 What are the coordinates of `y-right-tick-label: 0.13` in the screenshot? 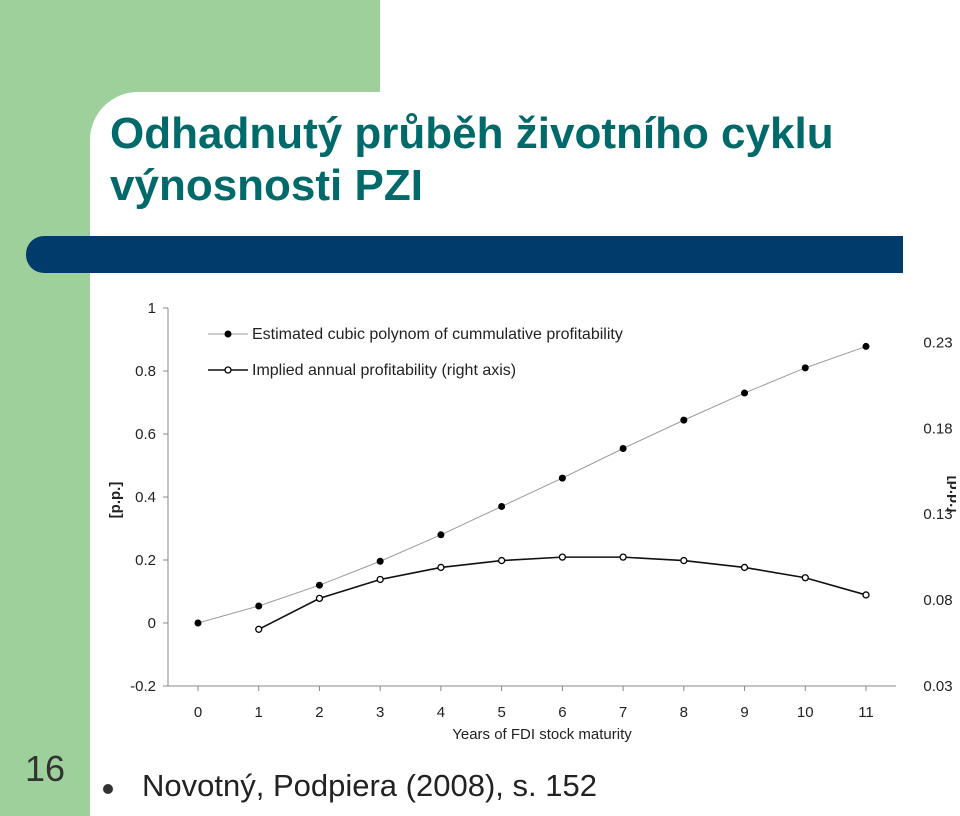 It's located at (937, 514).